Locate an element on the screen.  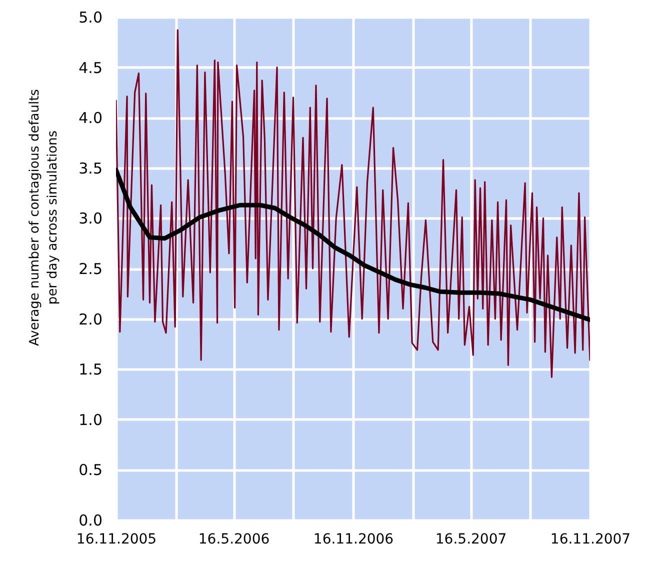
x-tick-label: 16.11.2007 is located at coordinates (590, 540).